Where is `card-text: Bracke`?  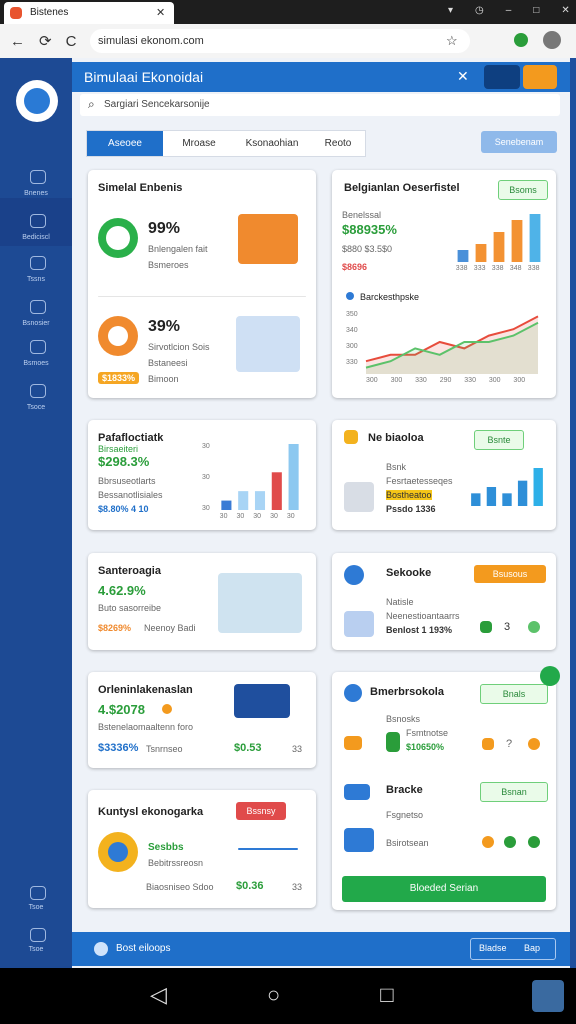 card-text: Bracke is located at coordinates (404, 790).